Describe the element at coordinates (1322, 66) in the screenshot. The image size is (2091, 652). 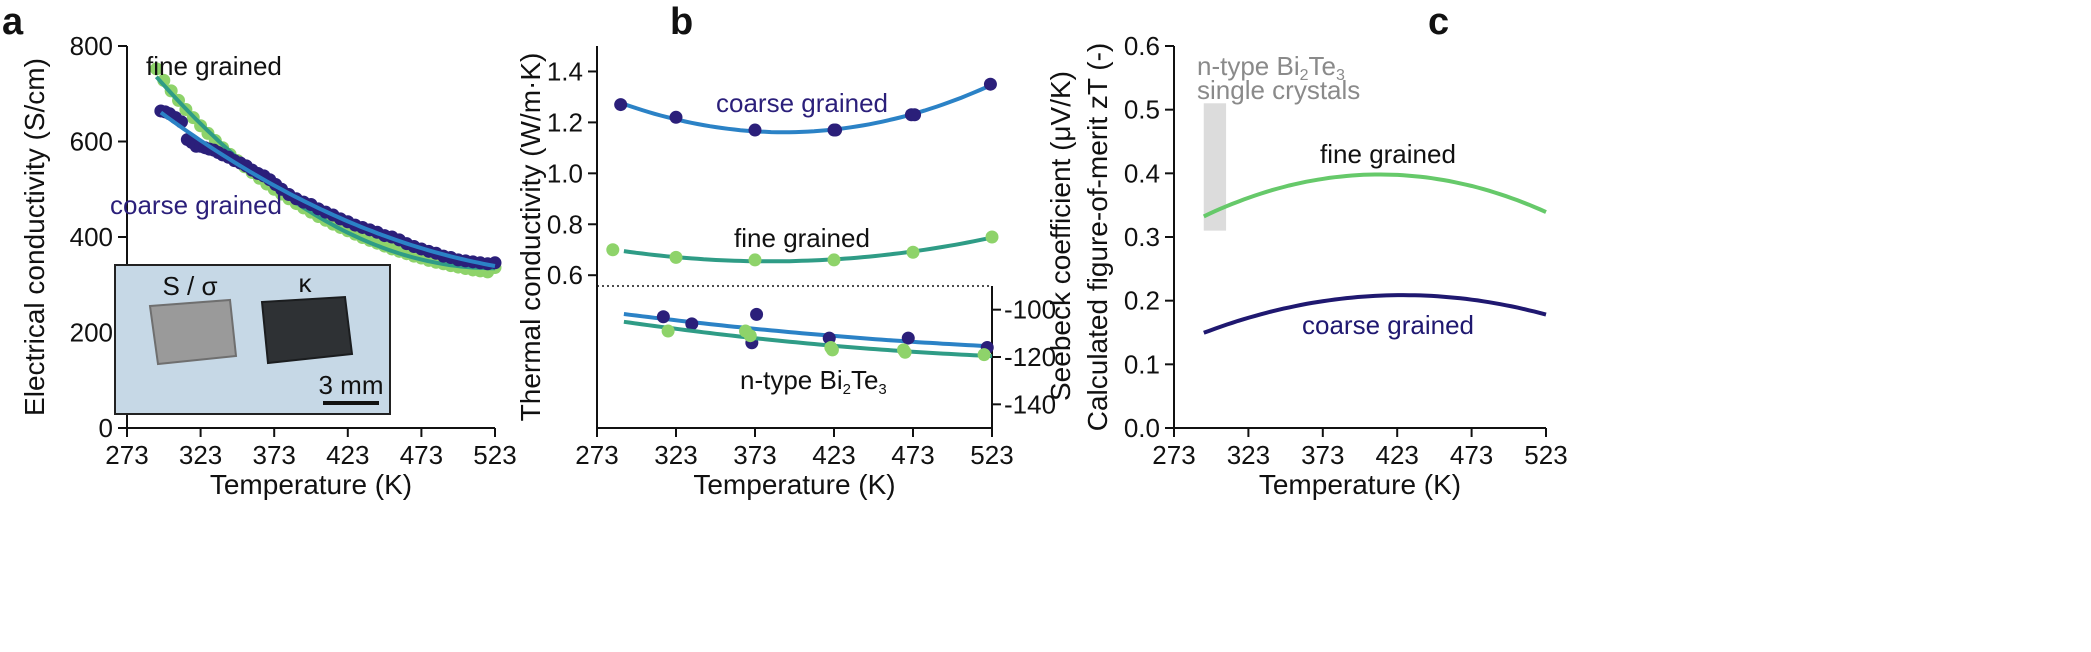
I see `ref-mid: Te` at that location.